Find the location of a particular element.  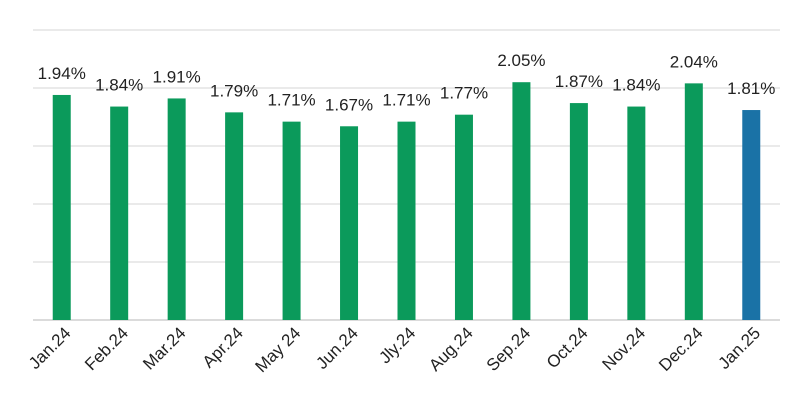

x-tick-label: Sep.24 is located at coordinates (509, 349).